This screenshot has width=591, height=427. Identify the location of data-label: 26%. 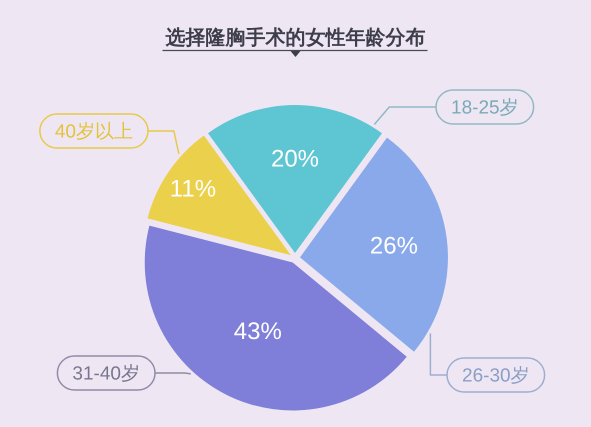
(394, 246).